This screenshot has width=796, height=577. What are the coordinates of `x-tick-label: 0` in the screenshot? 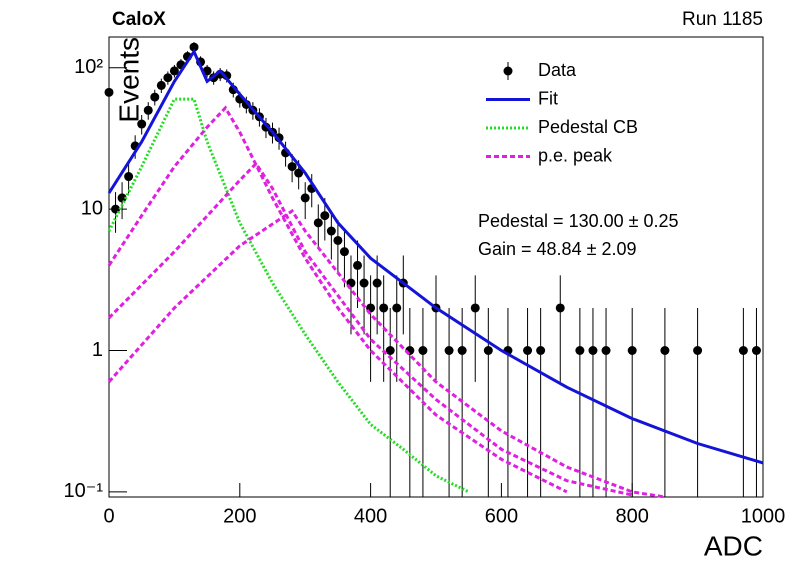 It's located at (108, 516).